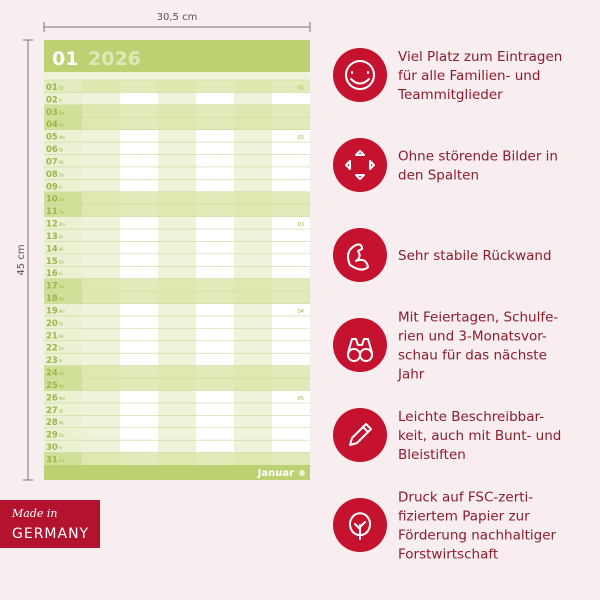 Image resolution: width=600 pixels, height=600 pixels. What do you see at coordinates (177, 56) in the screenshot?
I see `calendar-header` at bounding box center [177, 56].